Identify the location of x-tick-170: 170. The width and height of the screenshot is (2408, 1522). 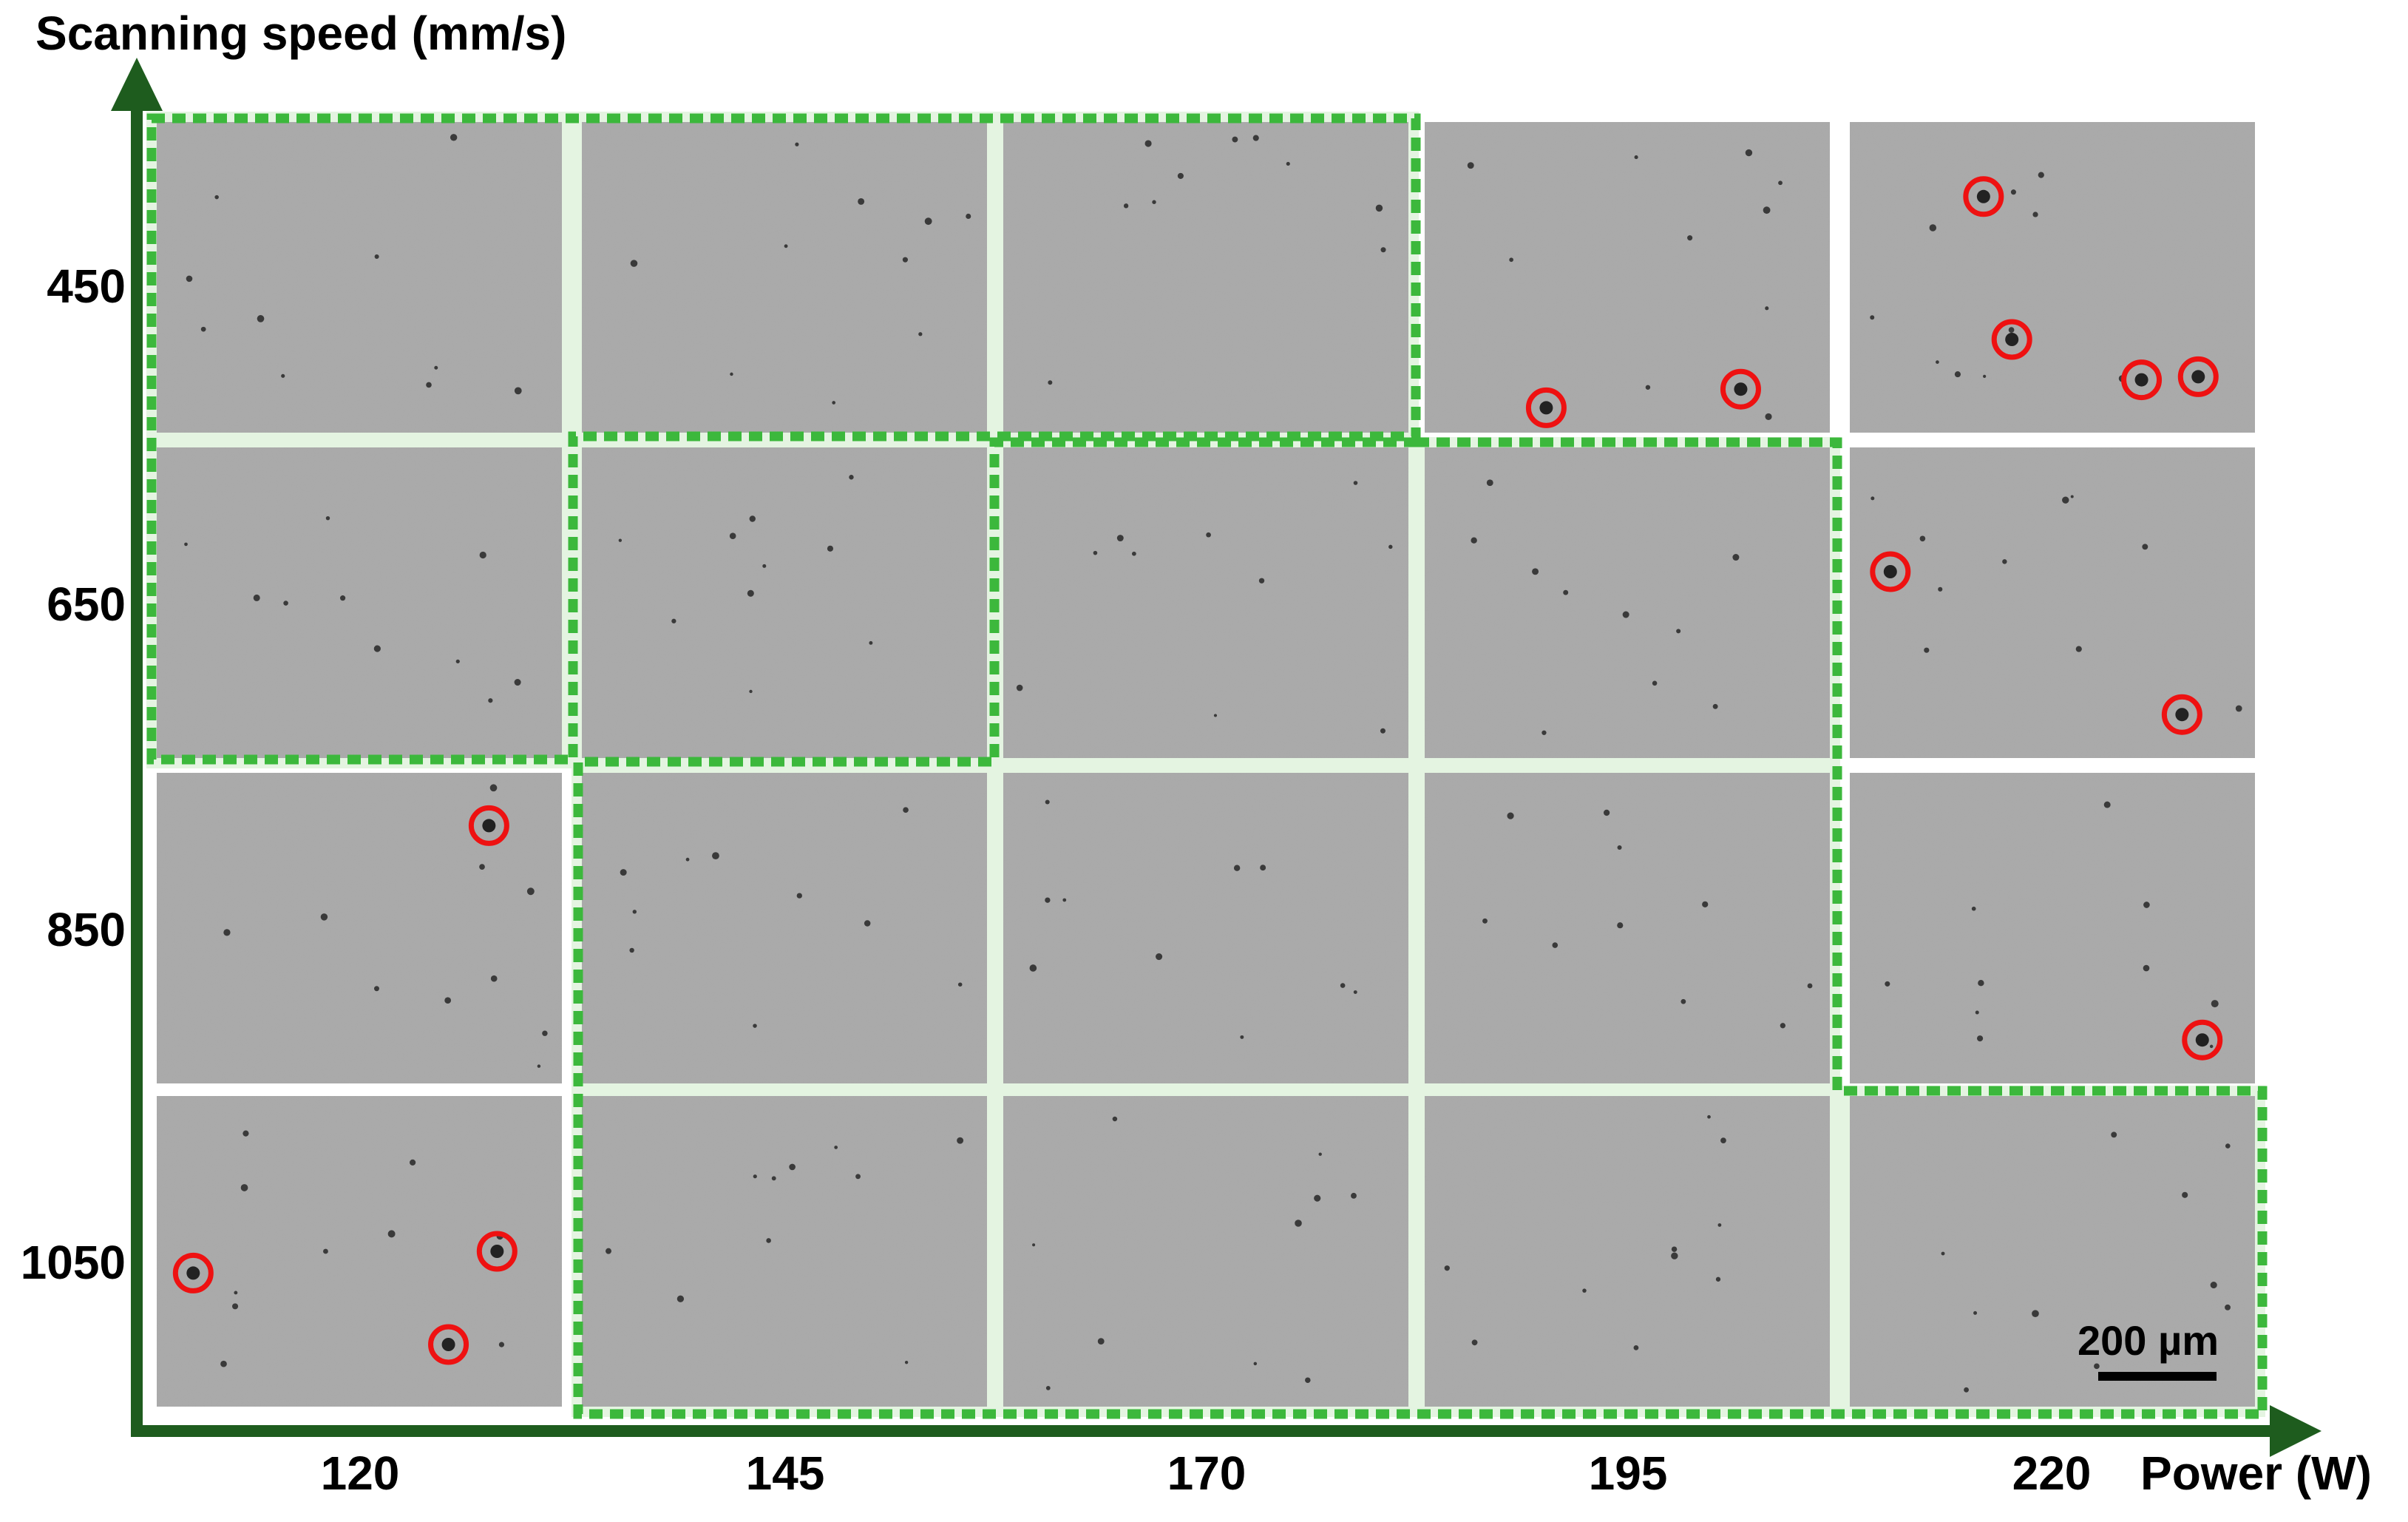
(1207, 1473).